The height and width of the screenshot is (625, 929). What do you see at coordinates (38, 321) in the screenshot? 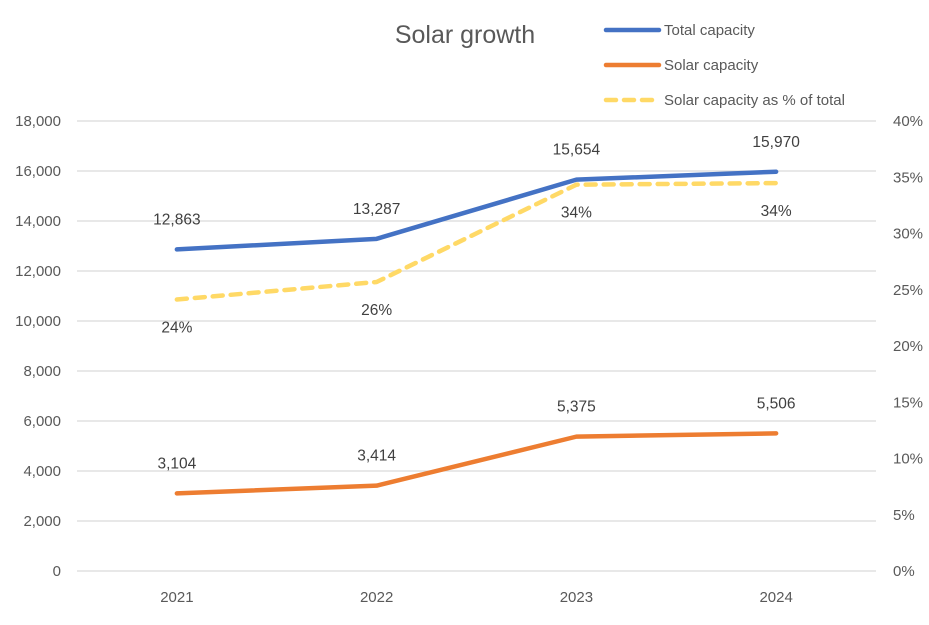
I see `y-tick-label: 10,000` at bounding box center [38, 321].